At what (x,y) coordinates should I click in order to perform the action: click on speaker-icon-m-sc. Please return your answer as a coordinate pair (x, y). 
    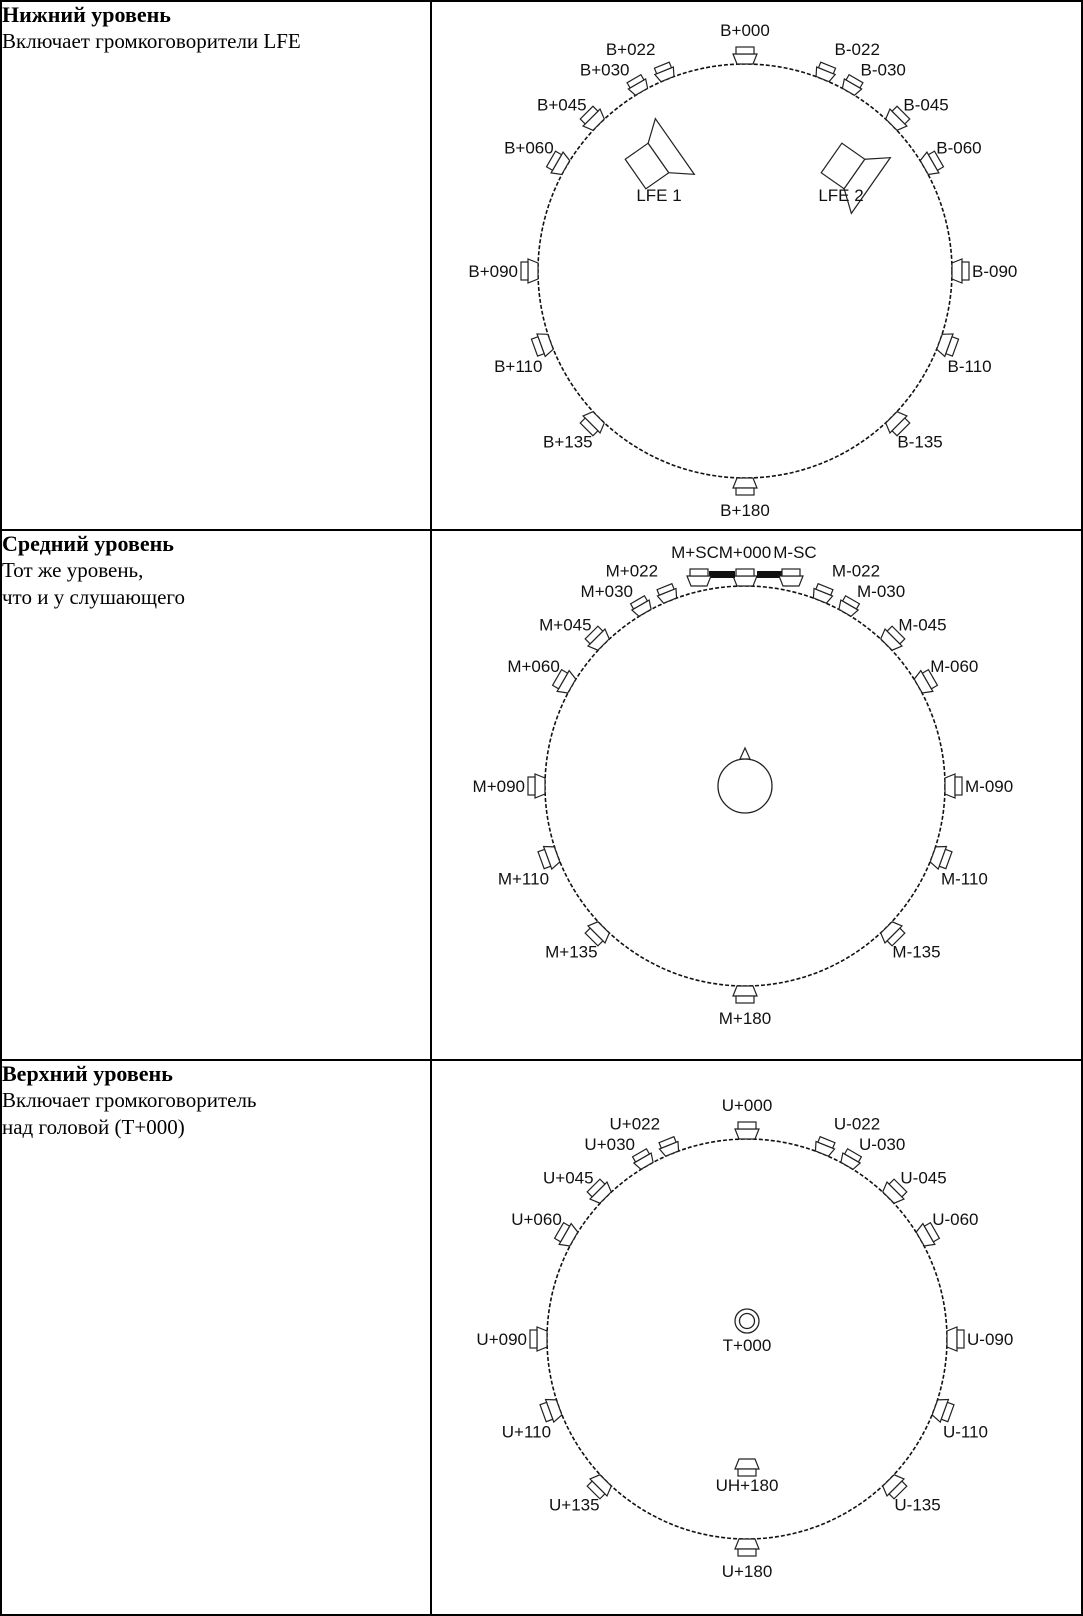
    Looking at the image, I should click on (791, 577).